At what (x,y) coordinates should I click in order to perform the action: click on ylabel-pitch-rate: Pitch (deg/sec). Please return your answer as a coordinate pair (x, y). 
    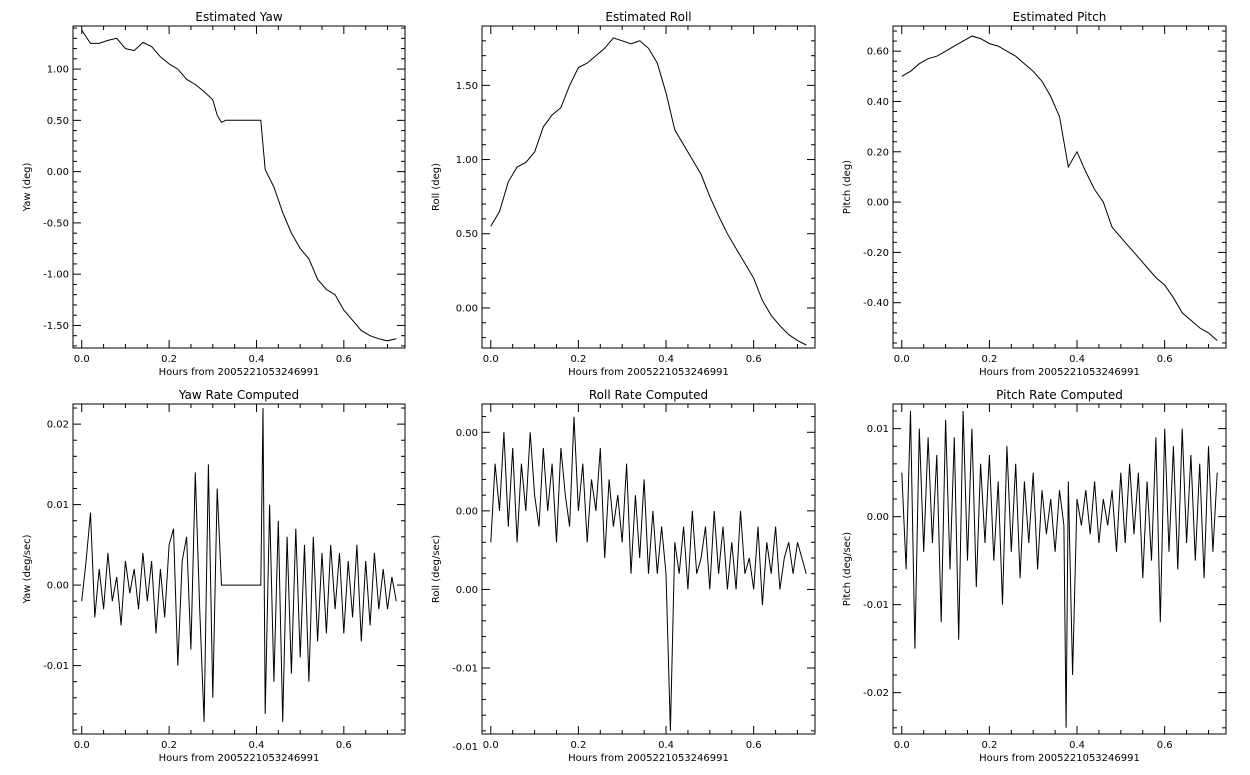
    Looking at the image, I should click on (847, 569).